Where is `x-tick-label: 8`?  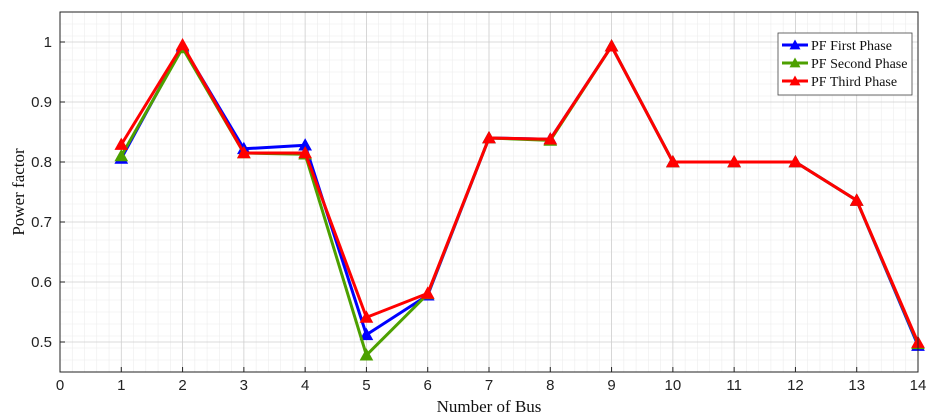 x-tick-label: 8 is located at coordinates (550, 385).